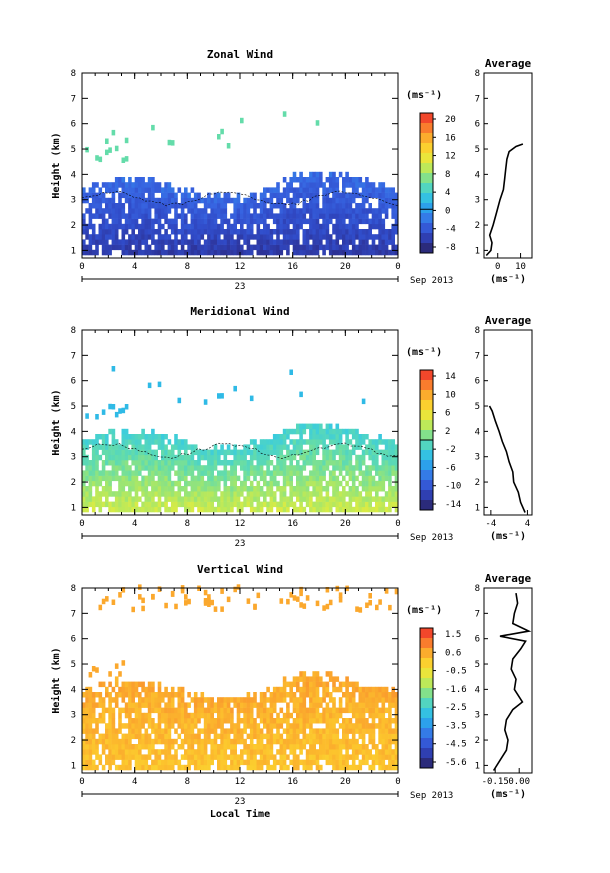  Describe the element at coordinates (426, 218) in the screenshot. I see `colorbar-segment` at that location.